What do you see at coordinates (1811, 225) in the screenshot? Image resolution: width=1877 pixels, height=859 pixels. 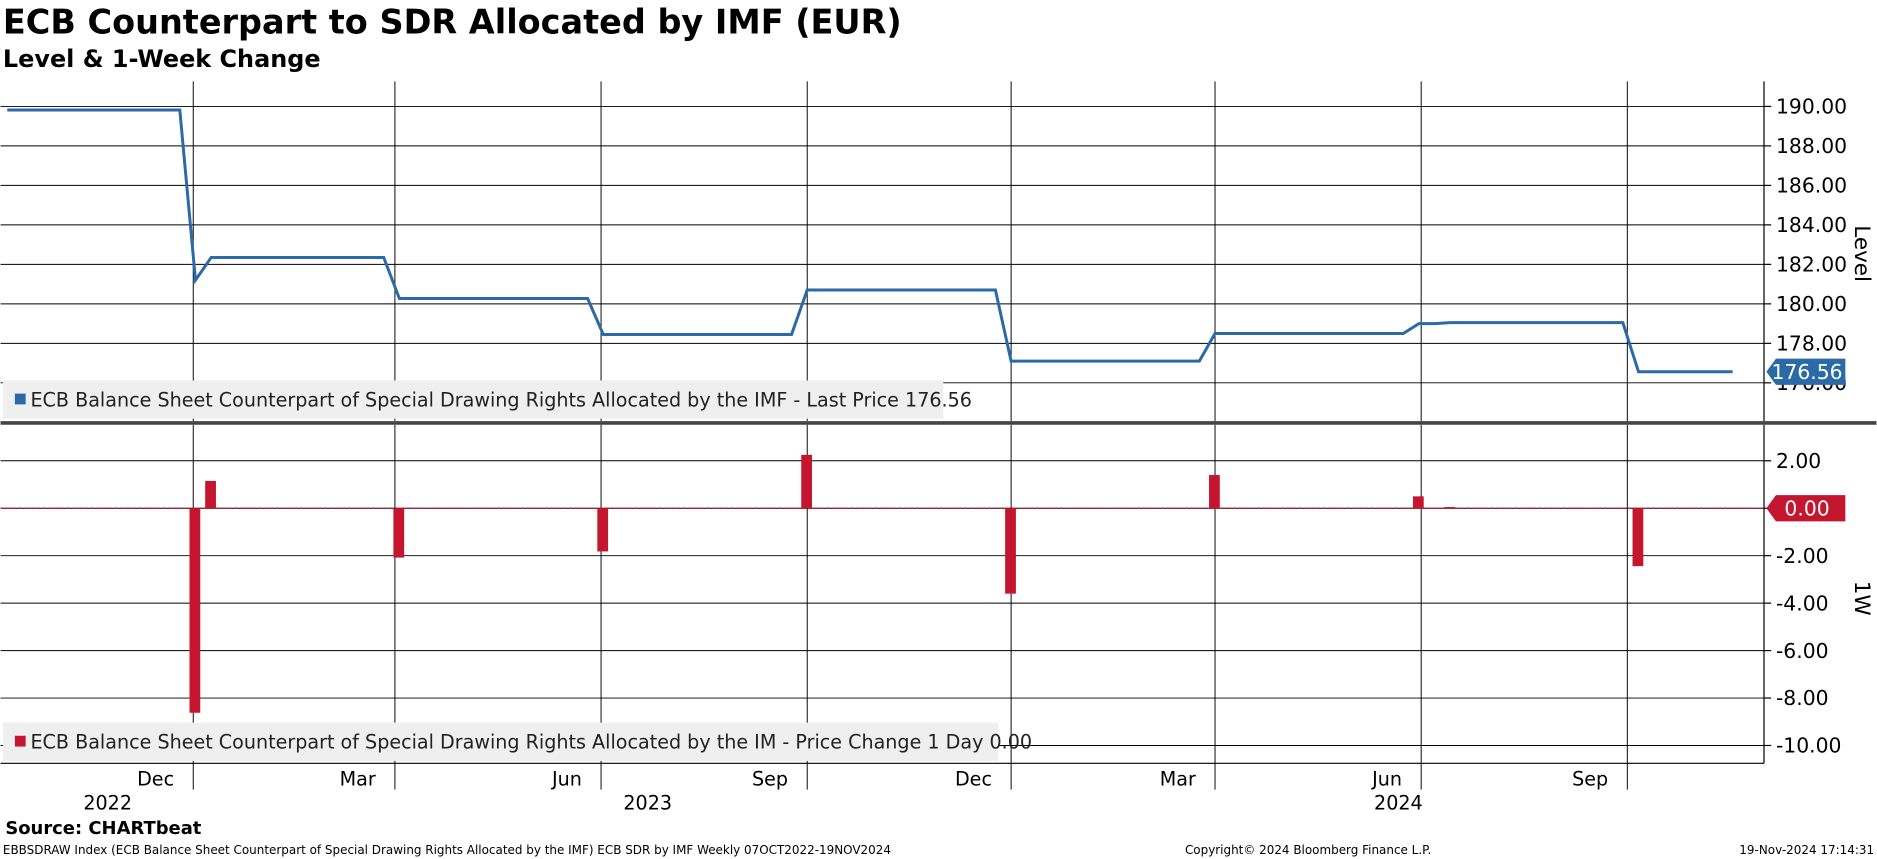 I see `y-tick-label: 184.00` at bounding box center [1811, 225].